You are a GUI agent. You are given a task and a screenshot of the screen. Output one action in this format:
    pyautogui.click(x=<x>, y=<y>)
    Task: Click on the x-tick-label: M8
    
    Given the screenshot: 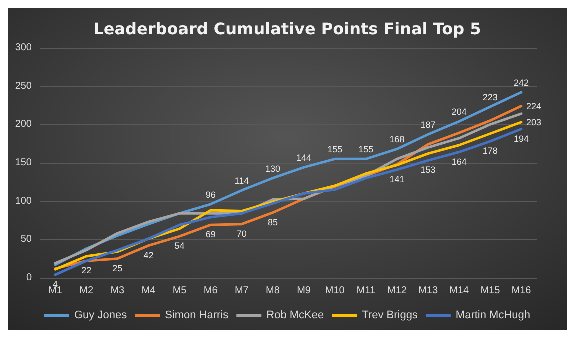 What is the action you would take?
    pyautogui.click(x=273, y=291)
    